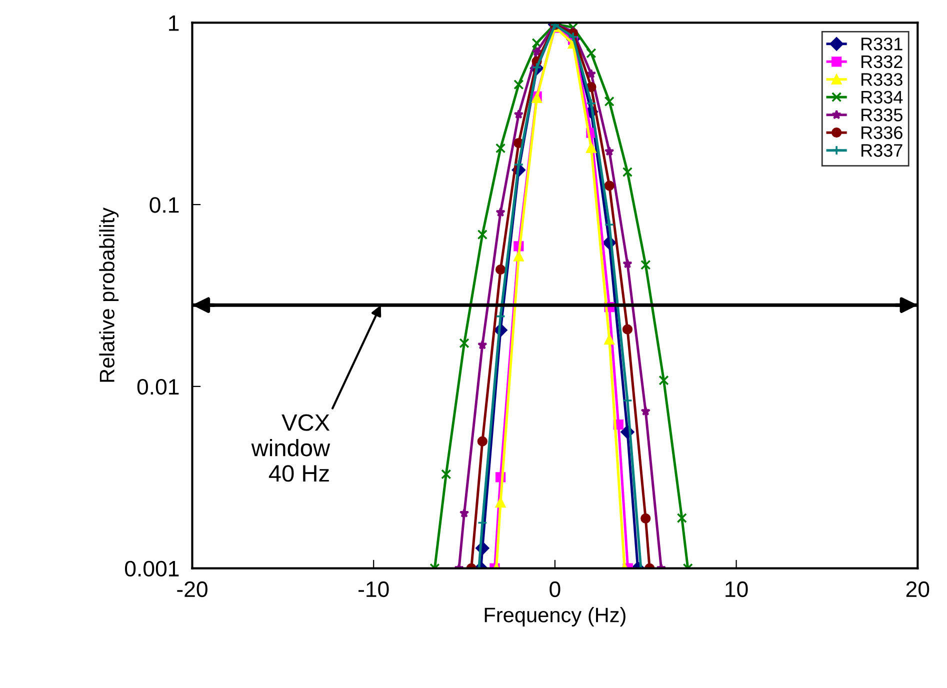 The image size is (947, 688). What do you see at coordinates (109, 295) in the screenshot?
I see `y-axis-title: Relative probability` at bounding box center [109, 295].